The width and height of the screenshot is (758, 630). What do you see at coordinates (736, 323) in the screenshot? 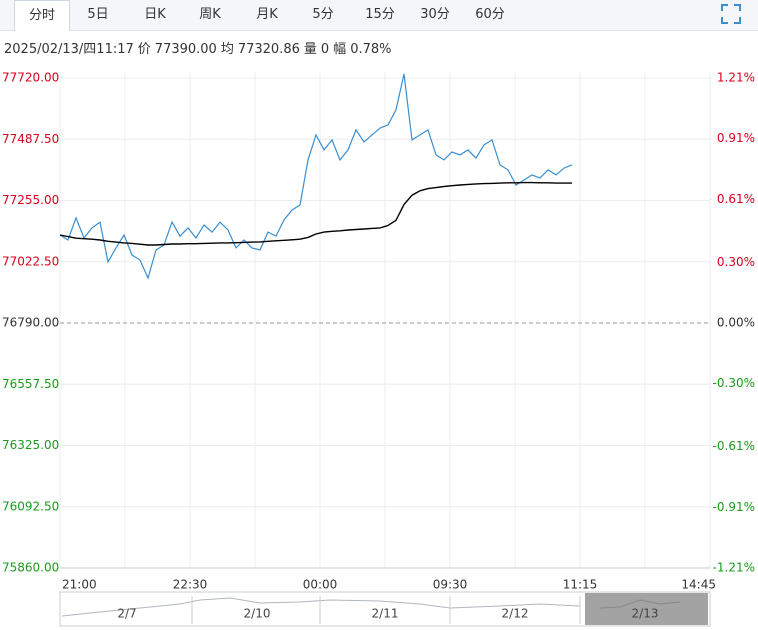
I see `y2-tick-label: 0.00%` at bounding box center [736, 323].